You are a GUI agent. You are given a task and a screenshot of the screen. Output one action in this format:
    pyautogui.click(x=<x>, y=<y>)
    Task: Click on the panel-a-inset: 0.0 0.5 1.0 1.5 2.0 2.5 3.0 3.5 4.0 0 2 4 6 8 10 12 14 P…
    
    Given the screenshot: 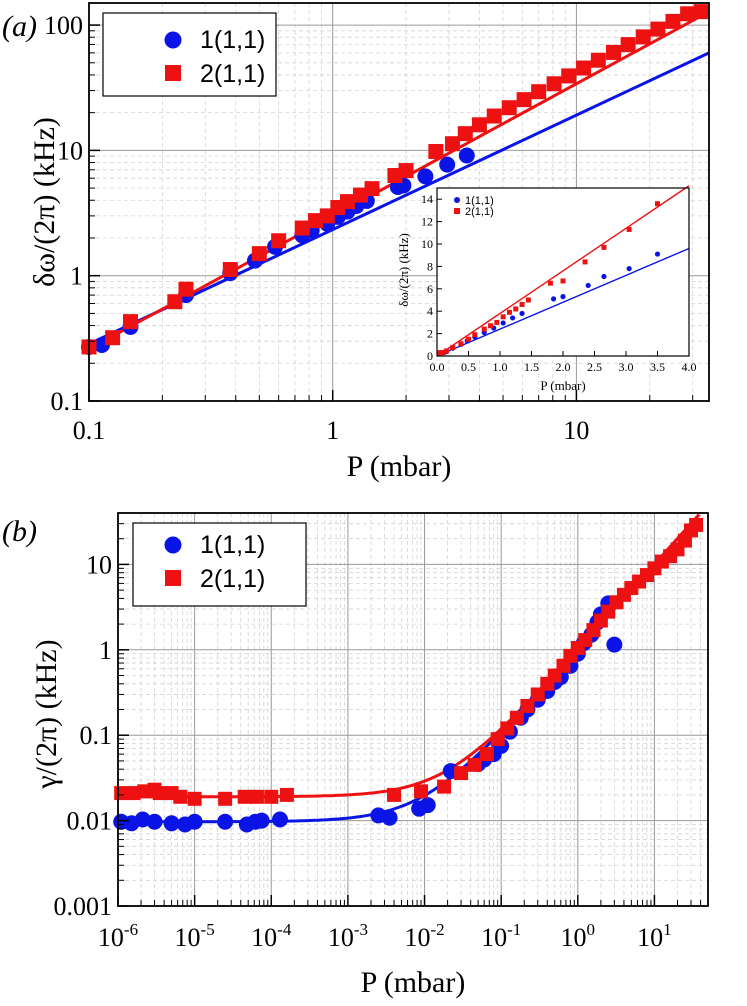 What is the action you would take?
    pyautogui.click(x=546, y=289)
    